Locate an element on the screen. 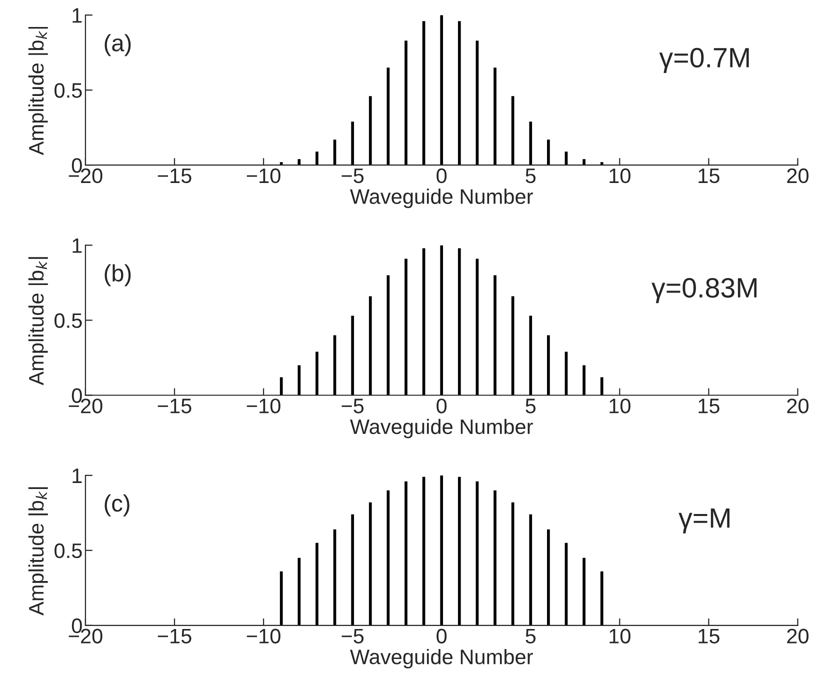 The image size is (814, 685). annotation: γ=0.7M is located at coordinates (704, 61).